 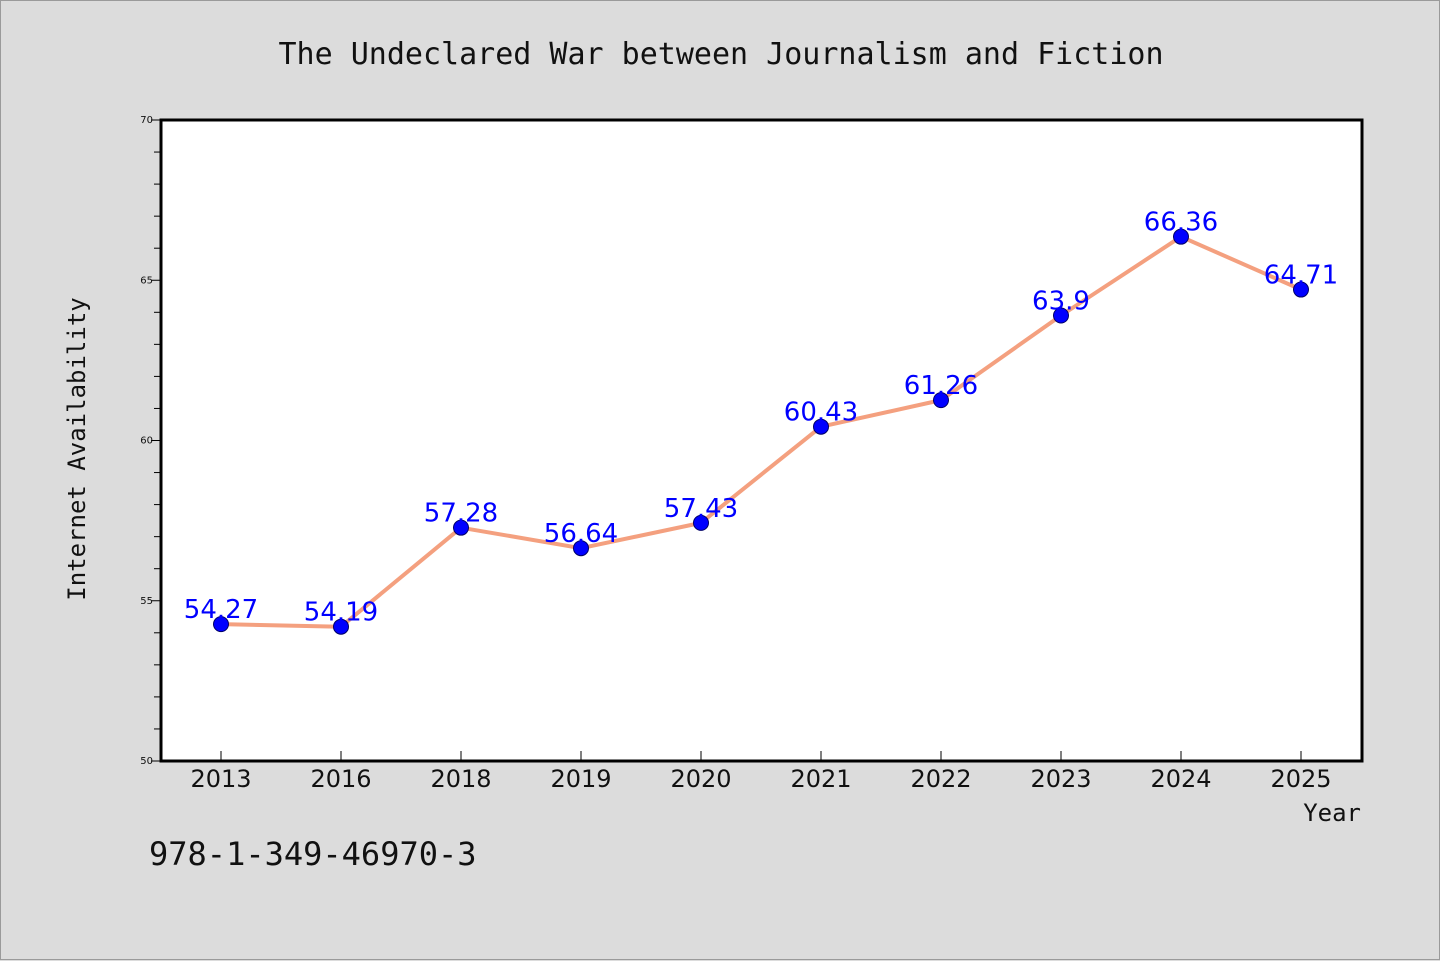 I want to click on y-tick-label: 70, so click(x=146, y=120).